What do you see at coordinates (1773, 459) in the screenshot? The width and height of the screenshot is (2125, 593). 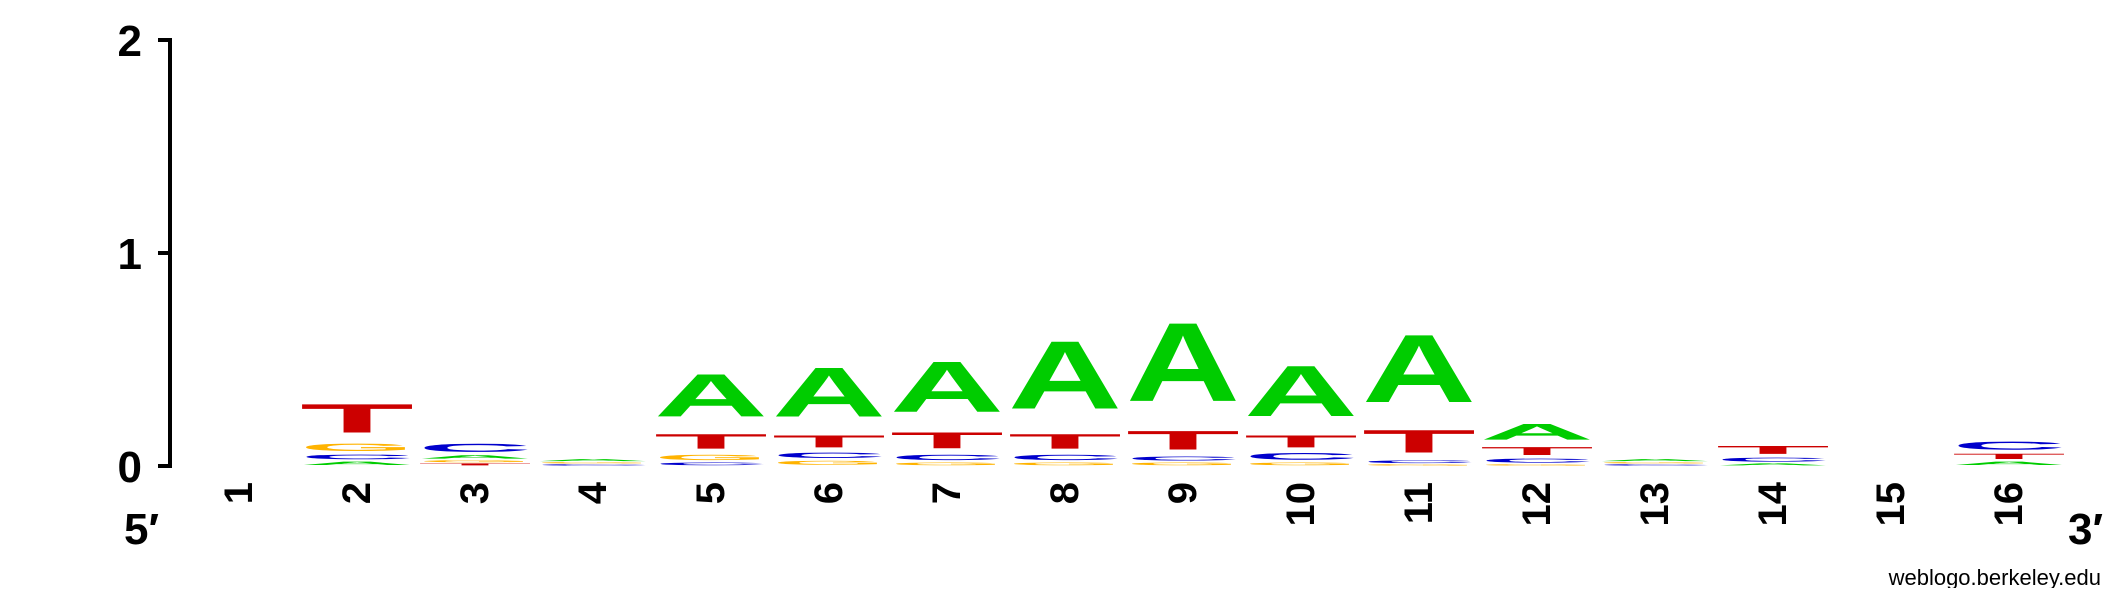 I see `logo-letter-C-pos-14: C` at bounding box center [1773, 459].